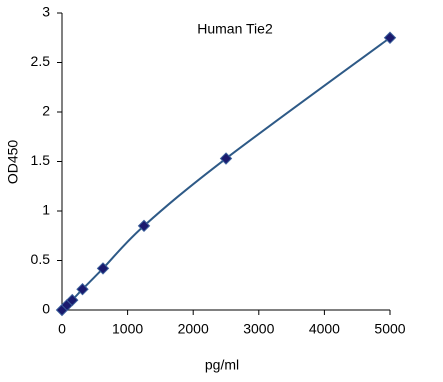 This screenshot has width=443, height=382. What do you see at coordinates (13, 162) in the screenshot?
I see `y-axis-label: OD450` at bounding box center [13, 162].